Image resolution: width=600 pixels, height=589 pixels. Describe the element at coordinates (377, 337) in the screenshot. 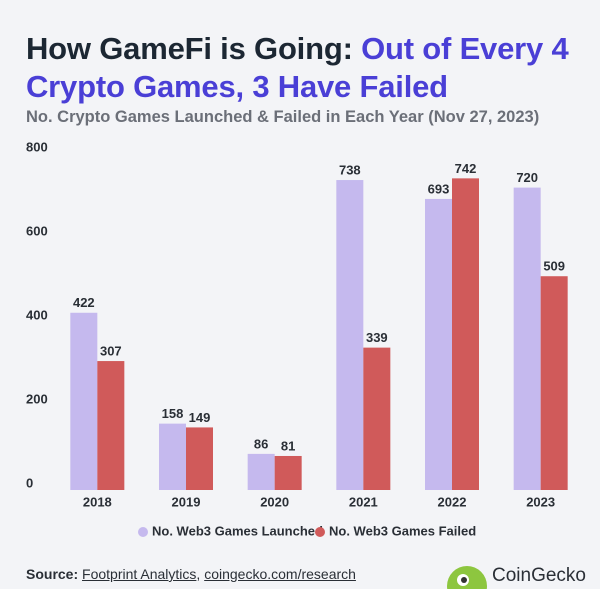

I see `value-label: 339` at that location.